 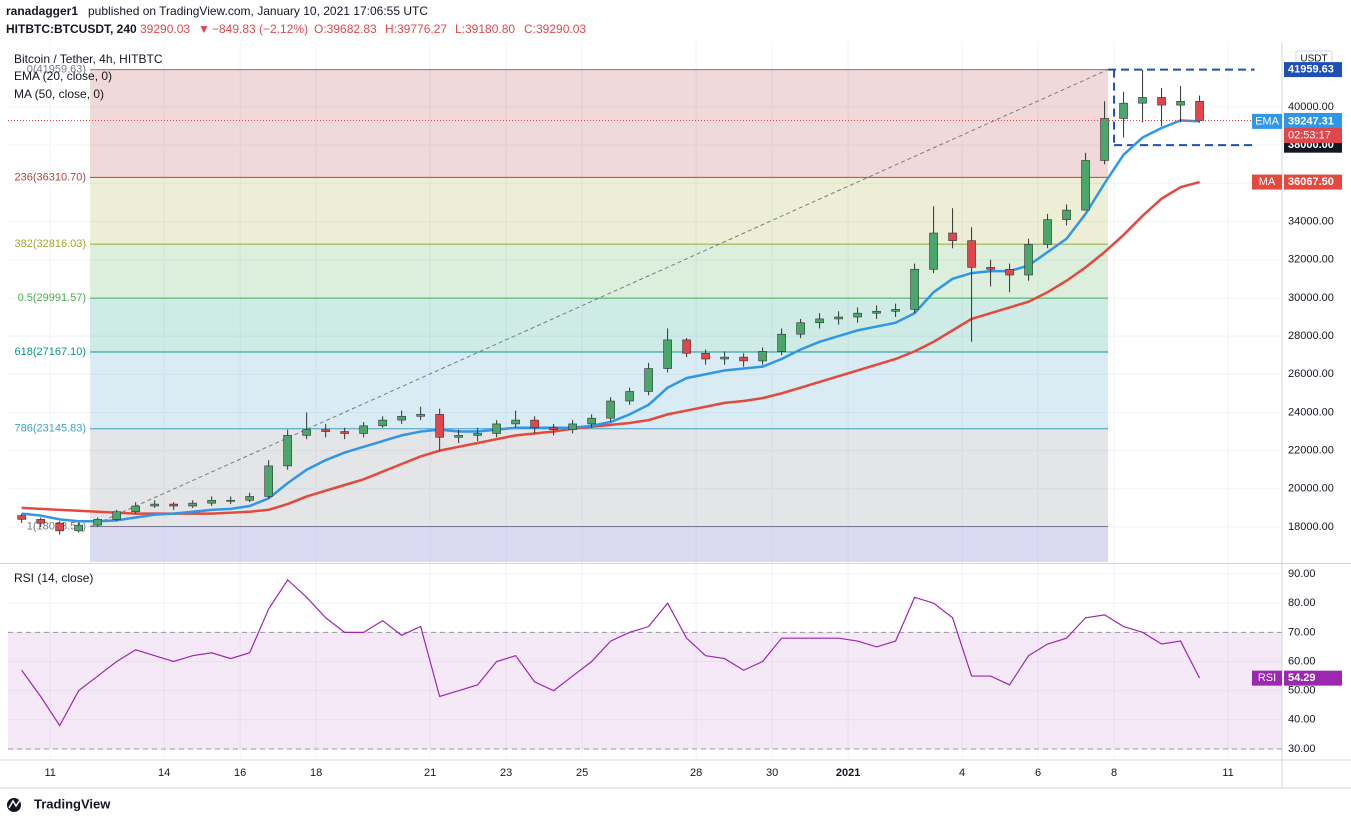 I want to click on y-tick-label: 32000.00, so click(x=1311, y=260).